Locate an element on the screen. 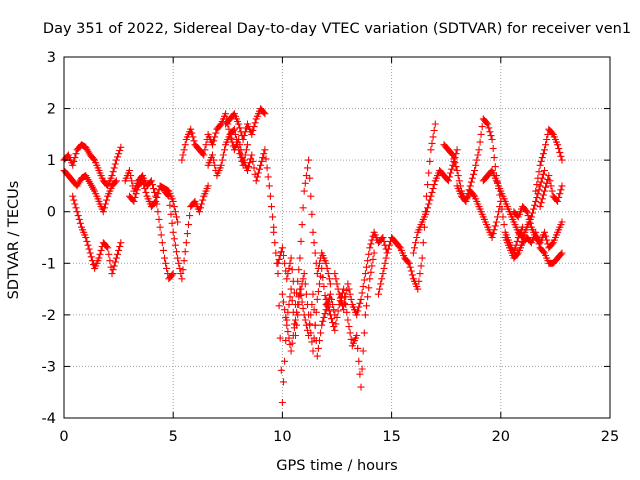 This screenshot has height=480, width=640. y-tick-label: -1 is located at coordinates (49, 264).